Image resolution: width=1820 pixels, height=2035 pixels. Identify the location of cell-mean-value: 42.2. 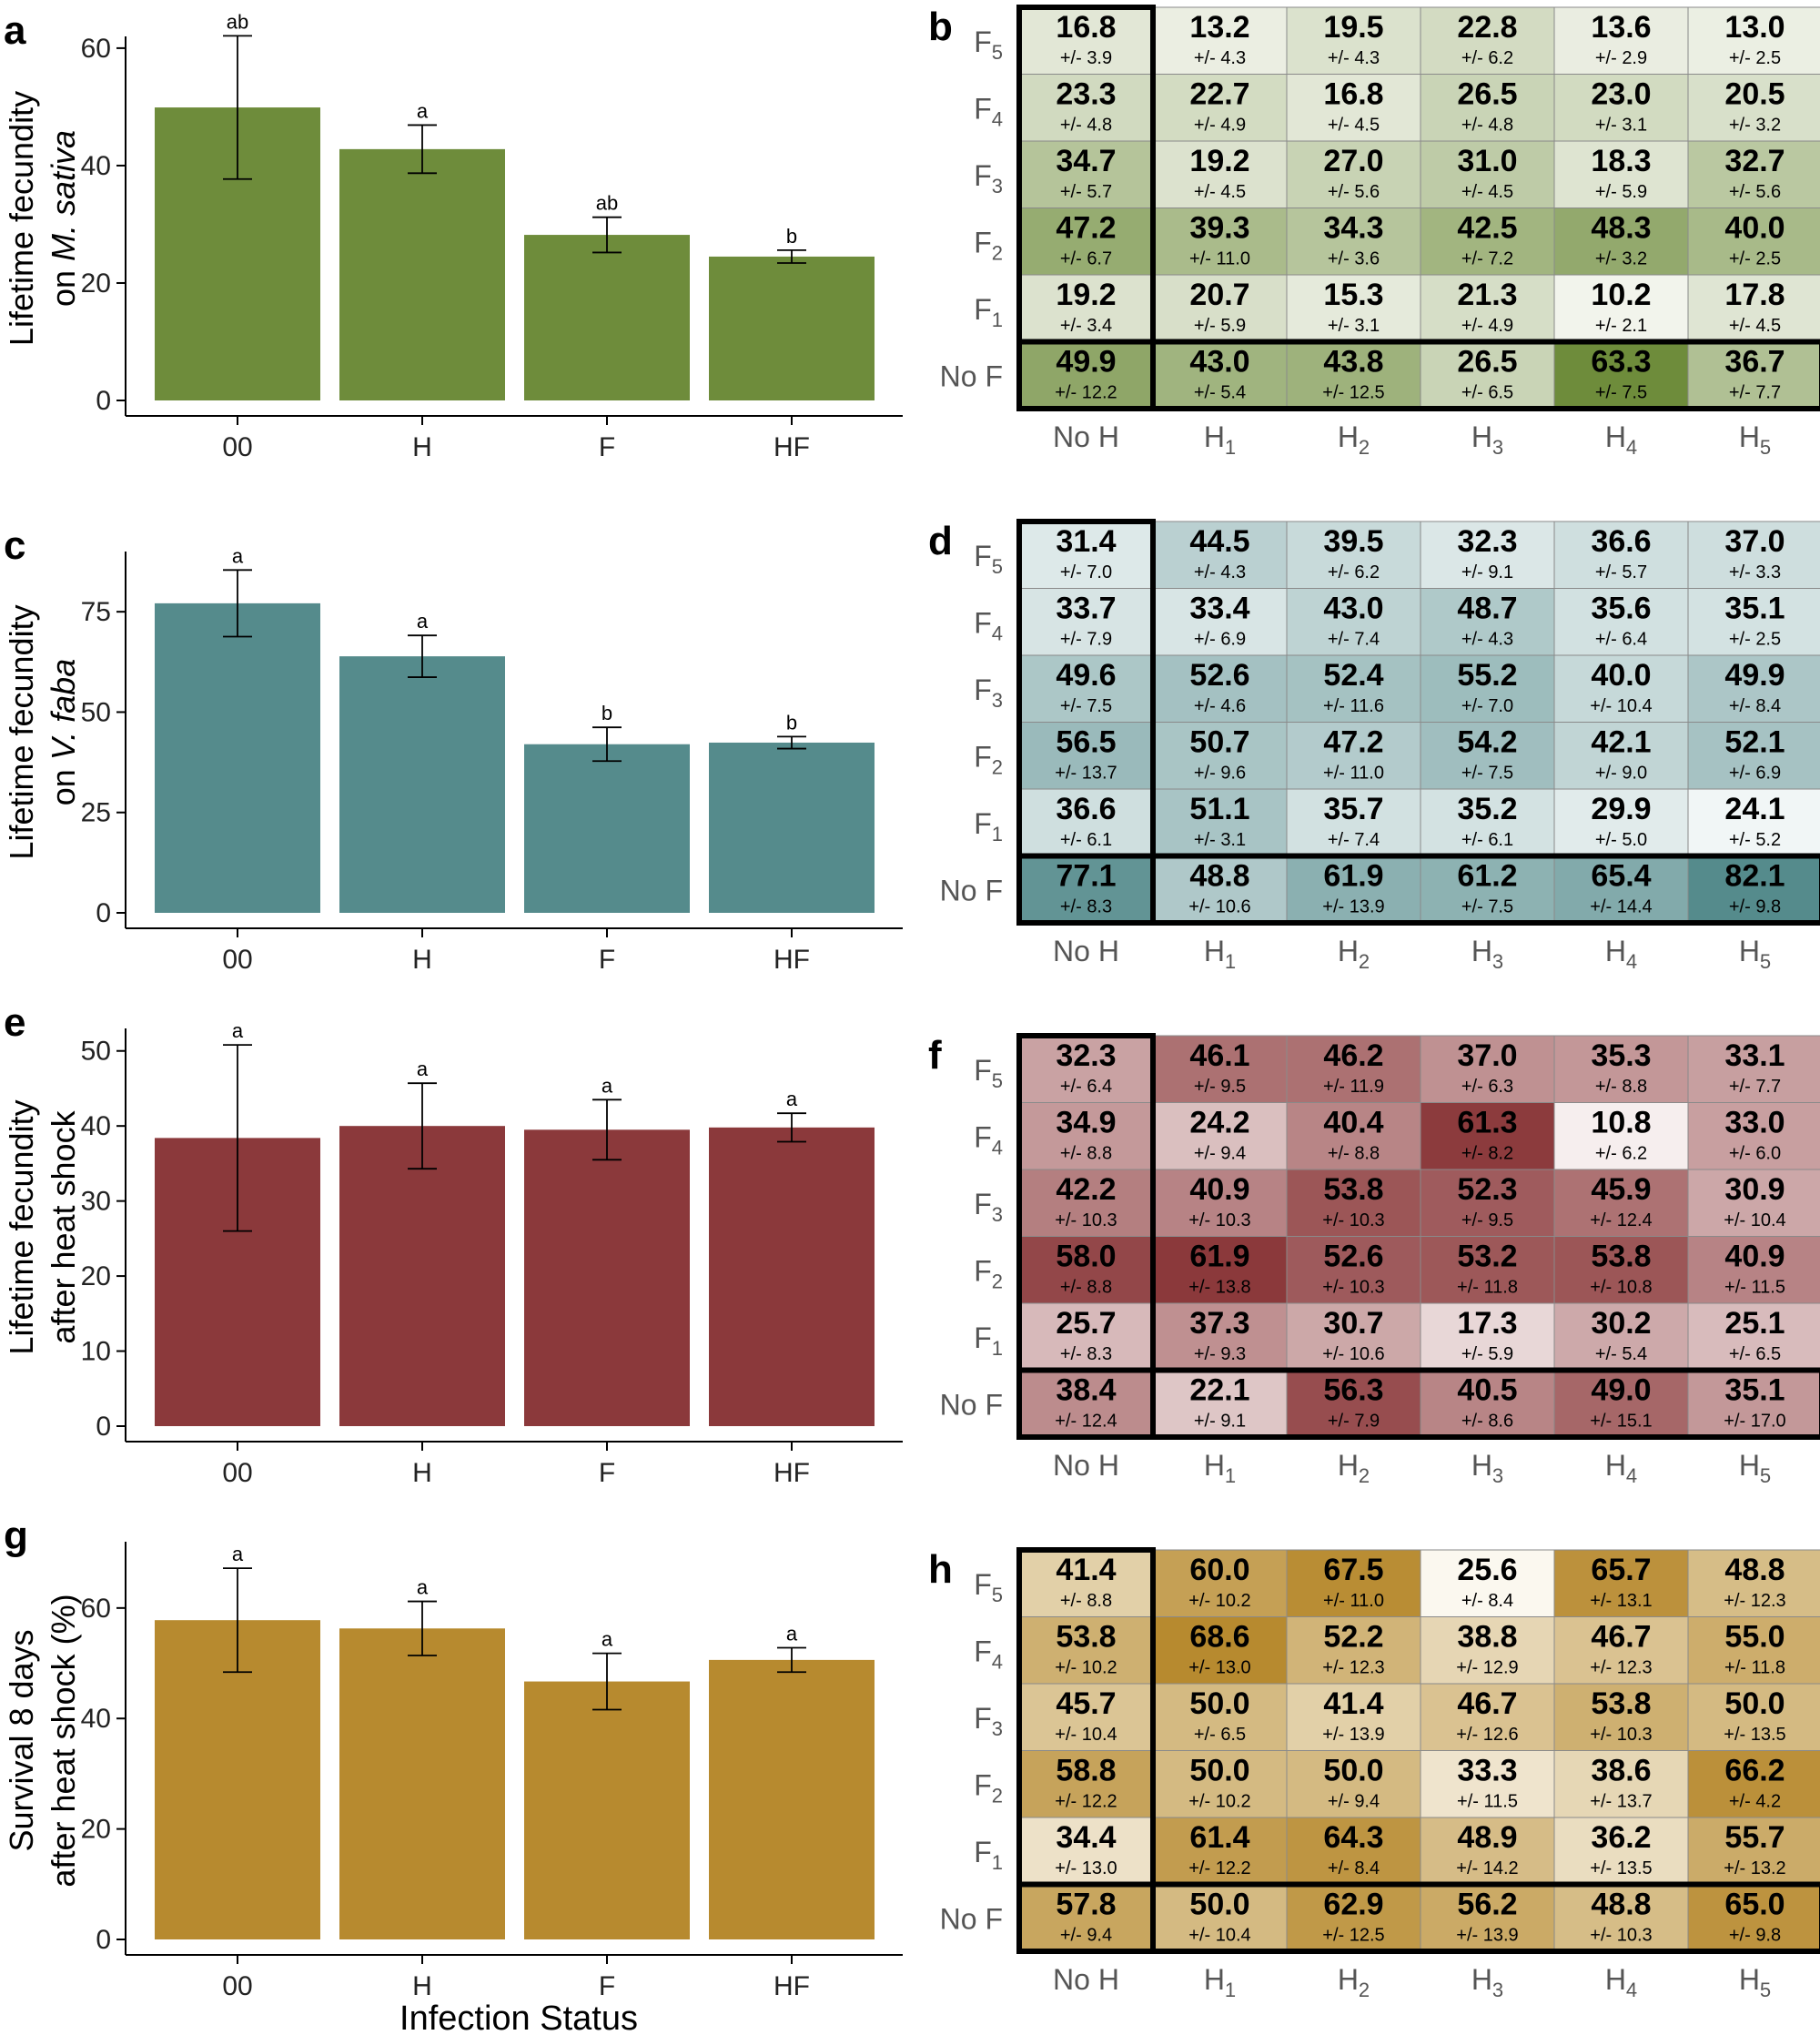
(1086, 1189).